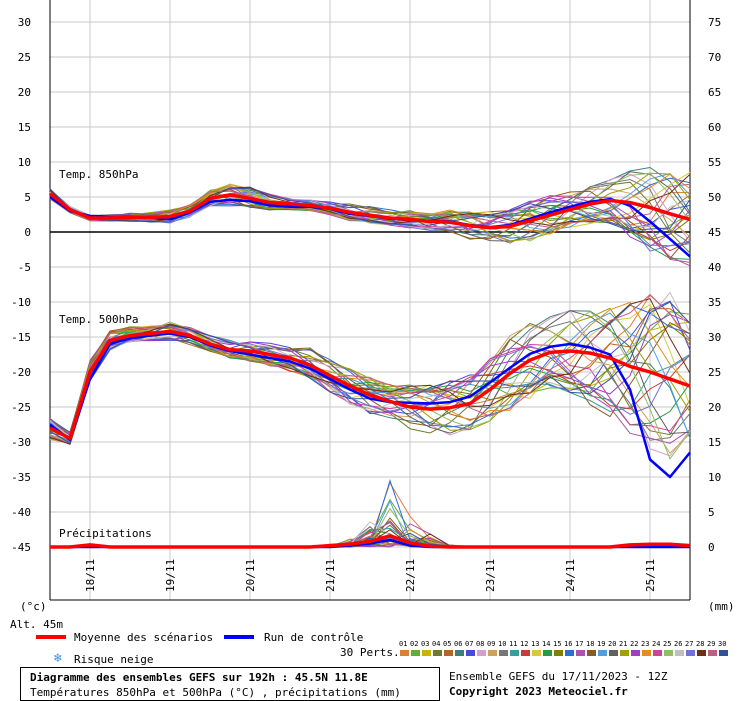 The image size is (740, 701). What do you see at coordinates (714, 337) in the screenshot?
I see `right-tick-label: 30` at bounding box center [714, 337].